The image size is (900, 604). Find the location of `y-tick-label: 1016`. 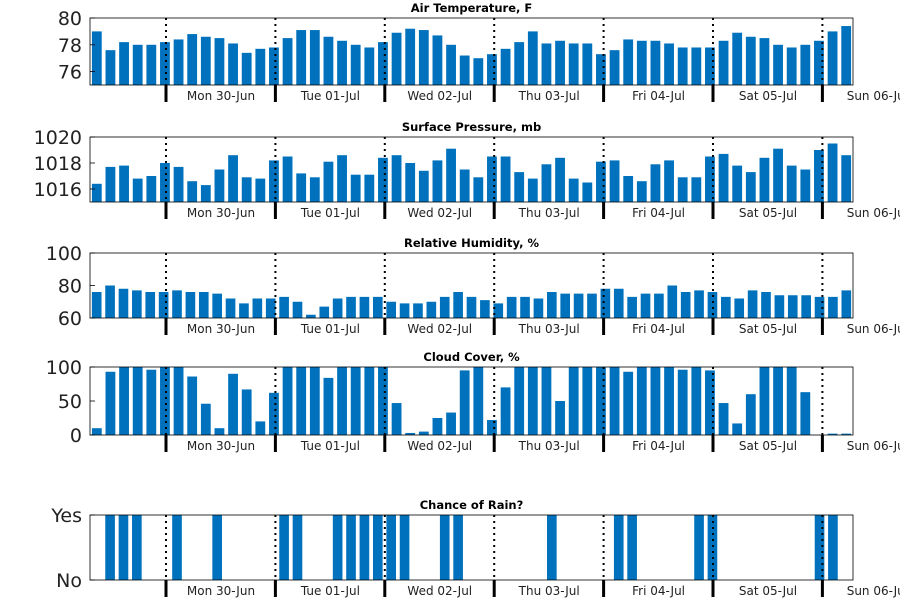

y-tick-label: 1016 is located at coordinates (58, 190).